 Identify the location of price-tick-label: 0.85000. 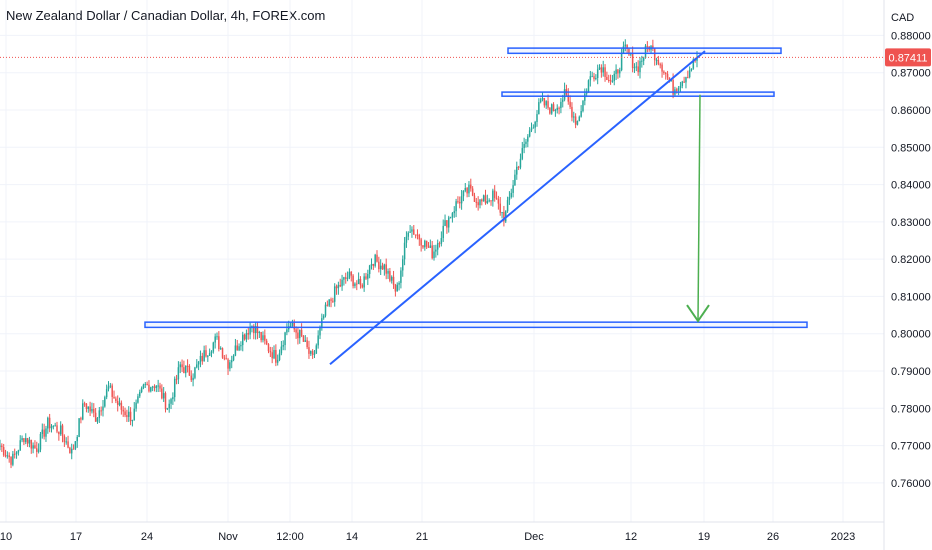
(911, 148).